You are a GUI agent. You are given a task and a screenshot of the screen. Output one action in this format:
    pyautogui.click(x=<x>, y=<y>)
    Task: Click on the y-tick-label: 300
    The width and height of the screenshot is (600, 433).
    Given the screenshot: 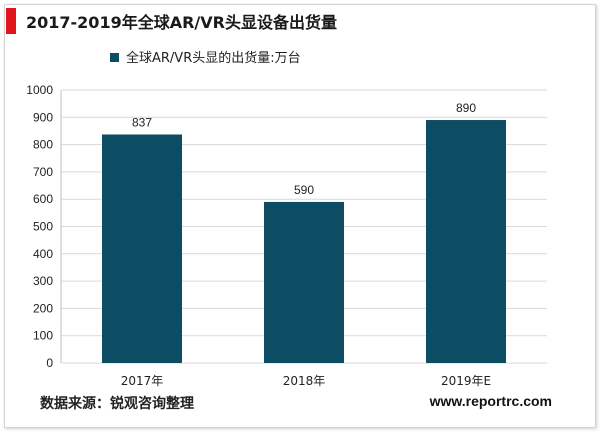 What is the action you would take?
    pyautogui.click(x=43, y=281)
    